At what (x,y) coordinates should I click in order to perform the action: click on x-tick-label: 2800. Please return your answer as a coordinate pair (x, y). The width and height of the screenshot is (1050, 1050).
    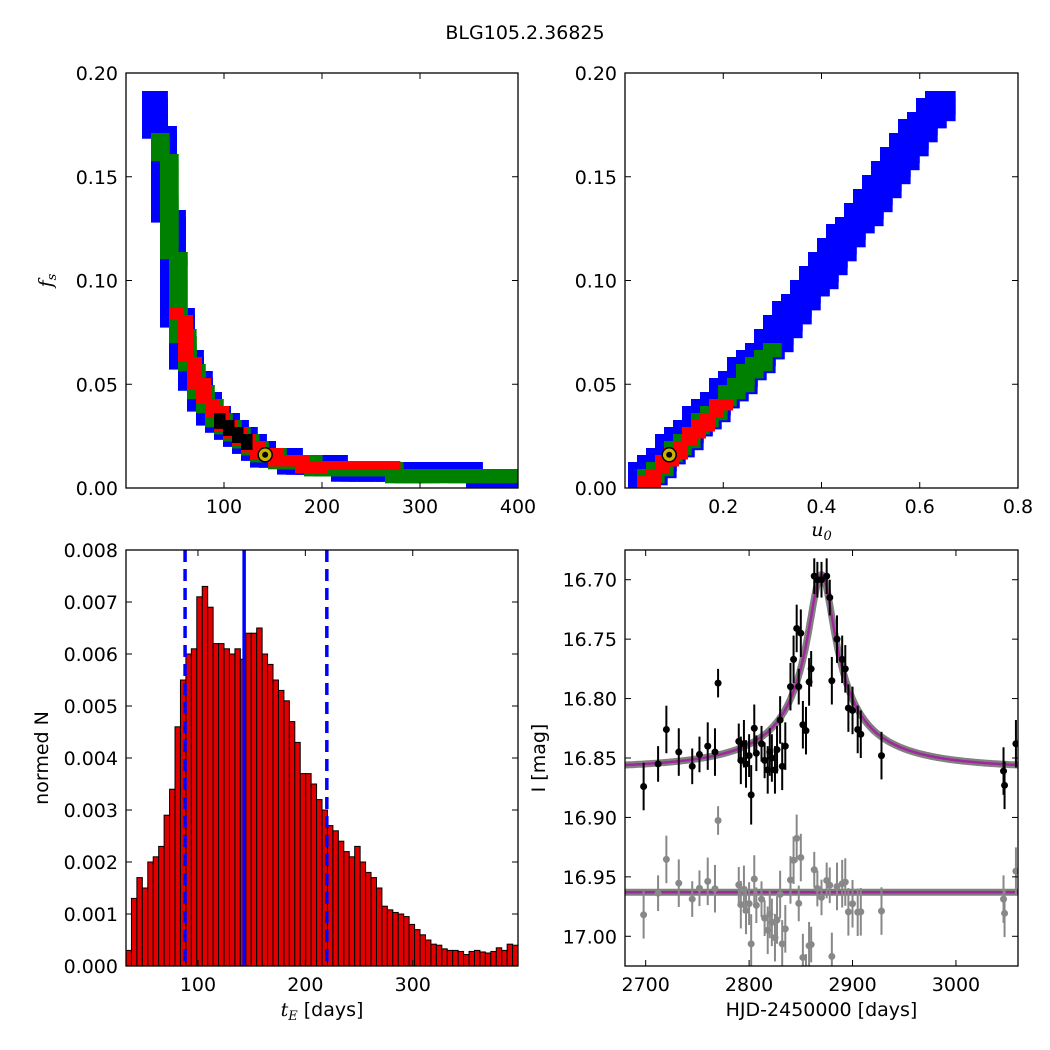
    Looking at the image, I should click on (749, 985).